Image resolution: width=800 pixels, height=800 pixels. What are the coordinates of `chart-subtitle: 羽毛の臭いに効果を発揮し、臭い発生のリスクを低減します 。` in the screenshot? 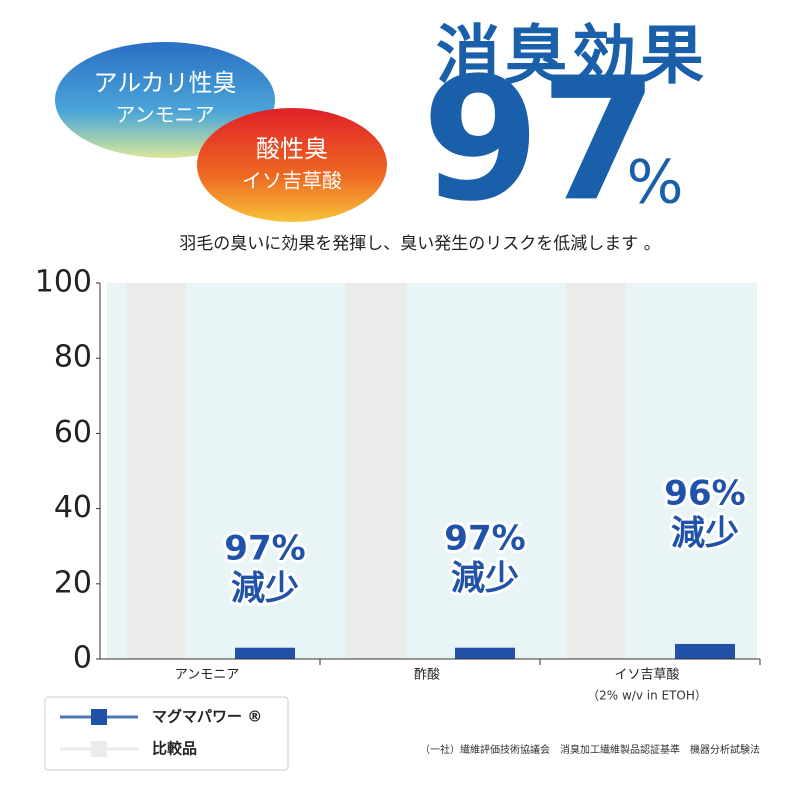 It's located at (419, 244).